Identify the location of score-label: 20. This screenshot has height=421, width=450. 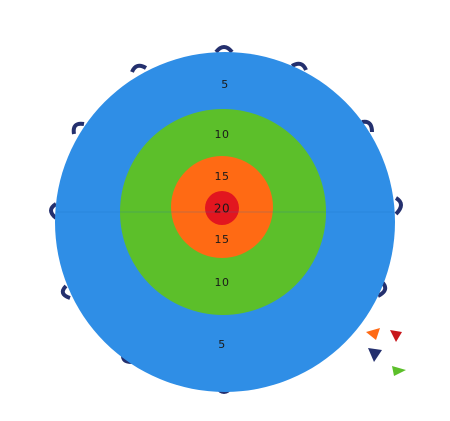
(222, 209).